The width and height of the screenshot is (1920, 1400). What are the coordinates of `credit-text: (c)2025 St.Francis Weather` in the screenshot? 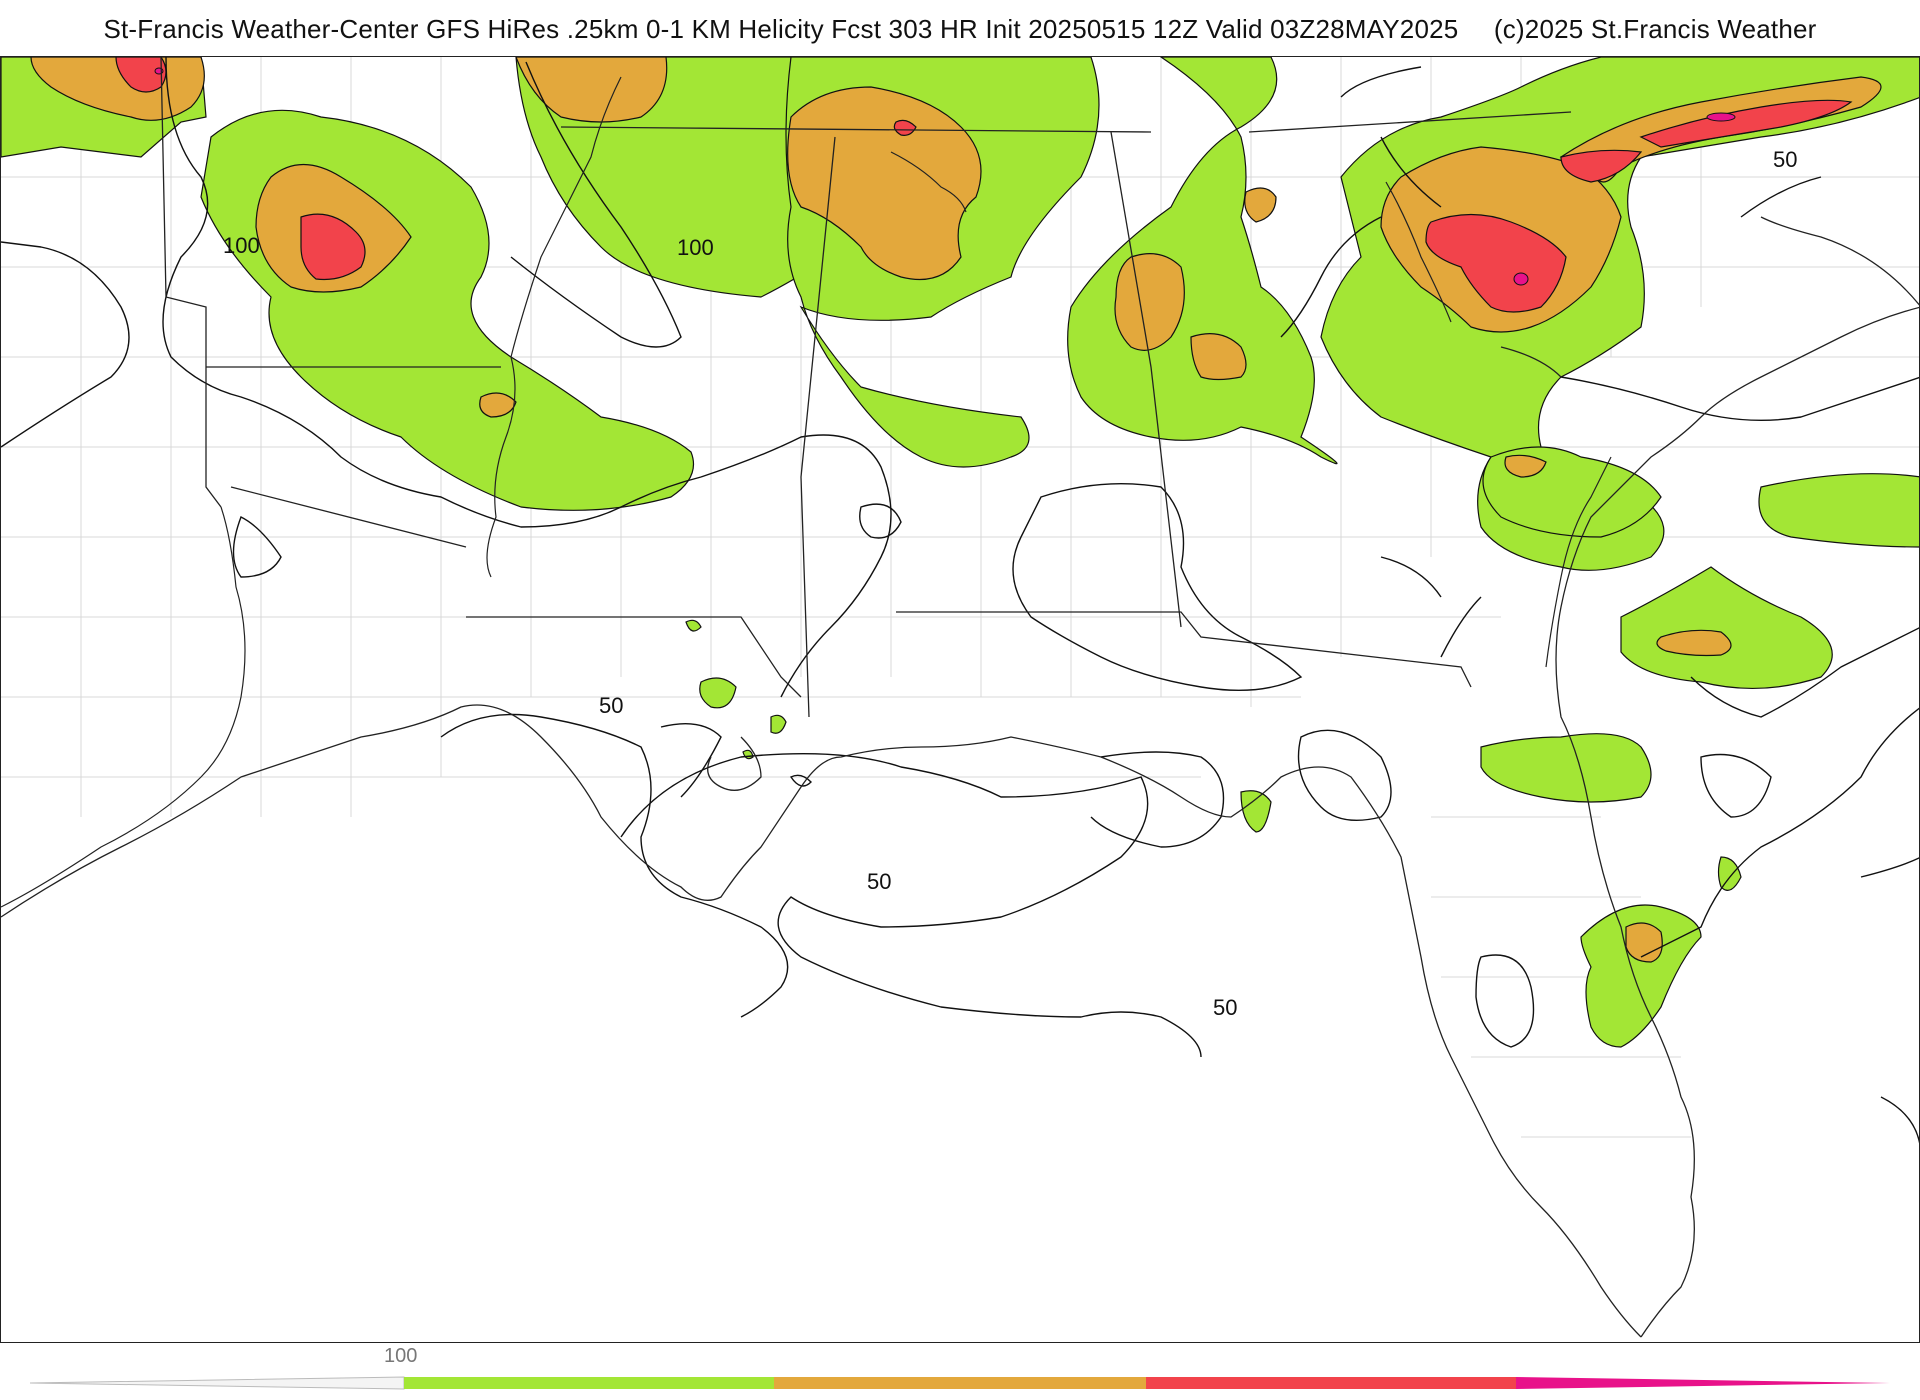 It's located at (1655, 29).